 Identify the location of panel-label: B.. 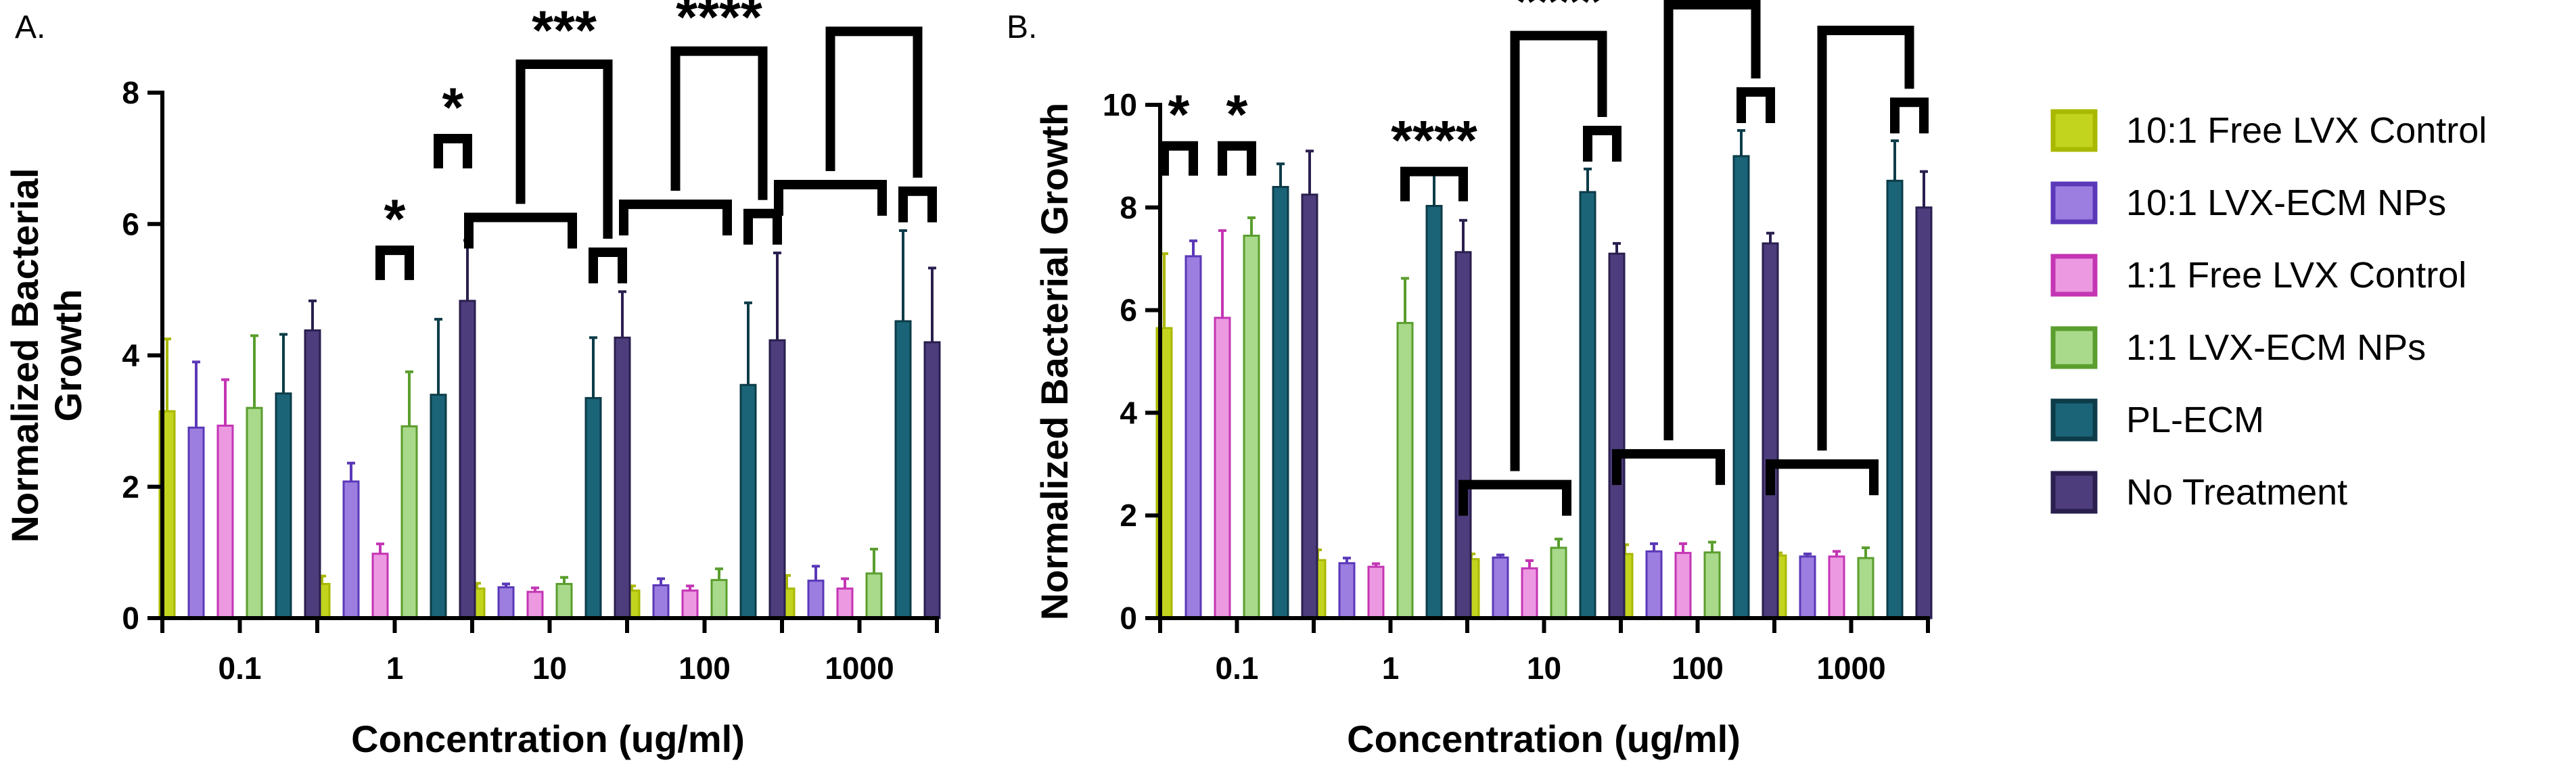
(1022, 27).